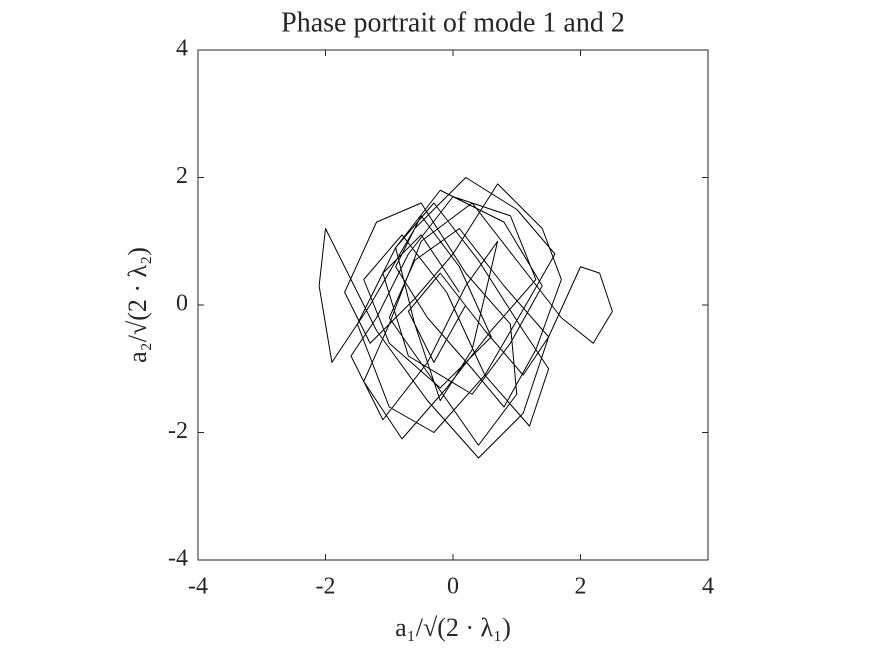 This screenshot has height=661, width=875. Describe the element at coordinates (137, 305) in the screenshot. I see `y-axis-label: a₂/√(2 · λ₂)` at that location.